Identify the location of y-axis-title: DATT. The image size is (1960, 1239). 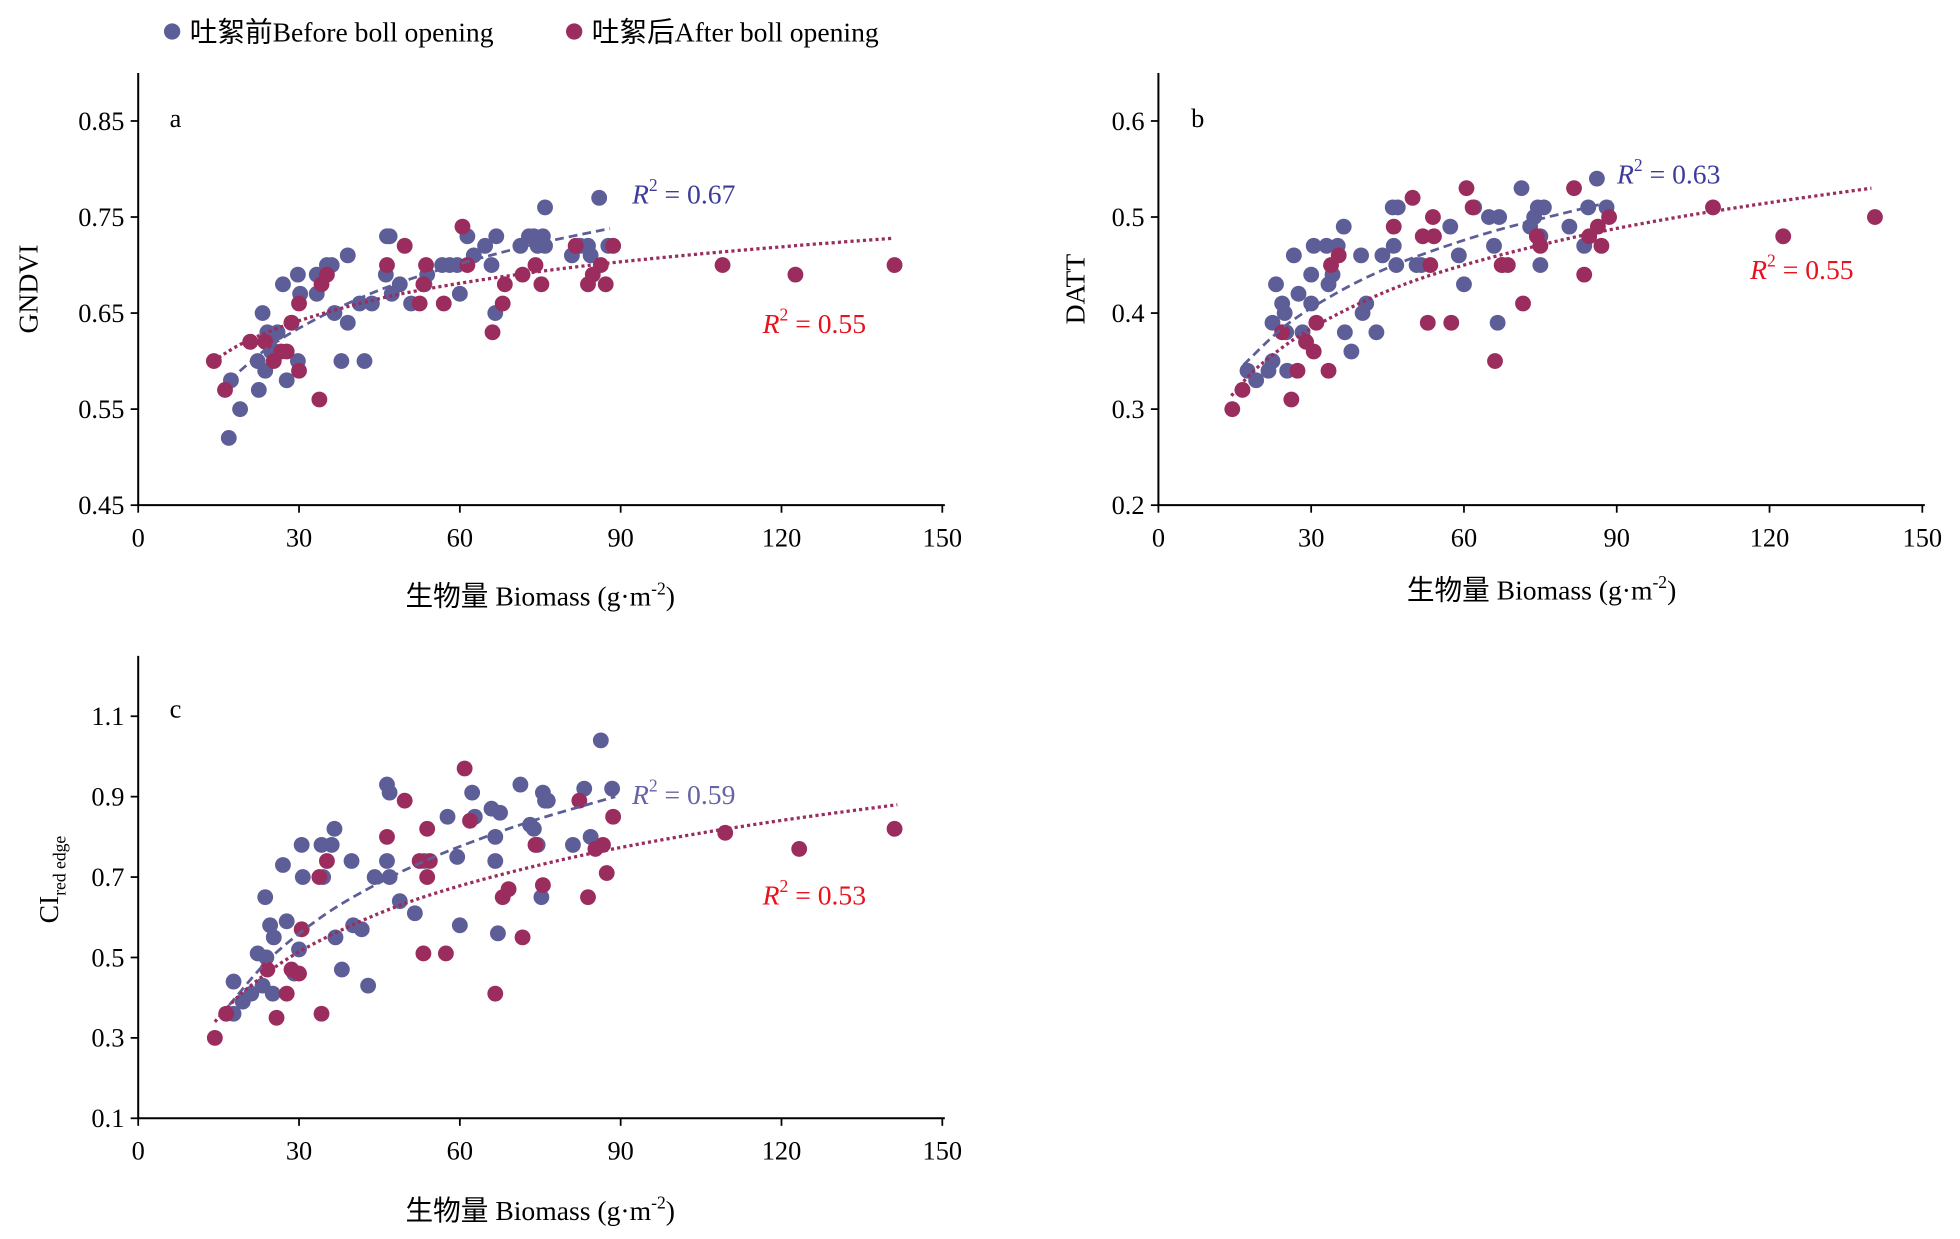
(1074, 289).